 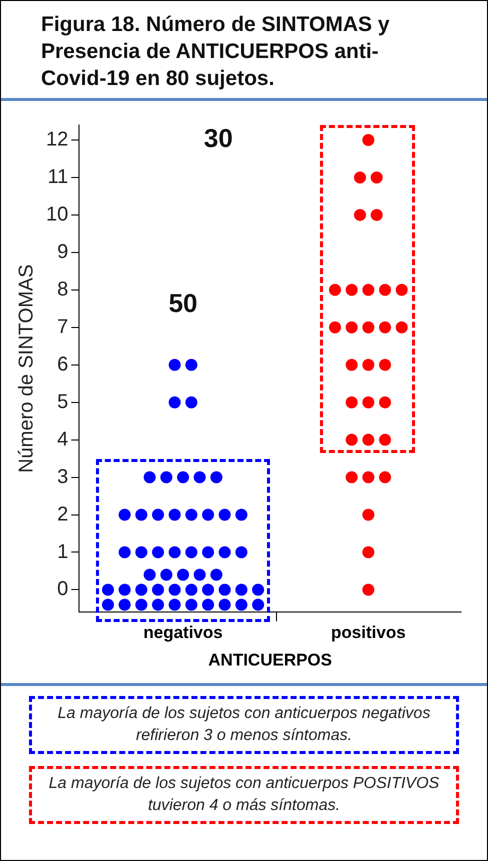 What do you see at coordinates (62, 439) in the screenshot?
I see `y-tick-label: 4` at bounding box center [62, 439].